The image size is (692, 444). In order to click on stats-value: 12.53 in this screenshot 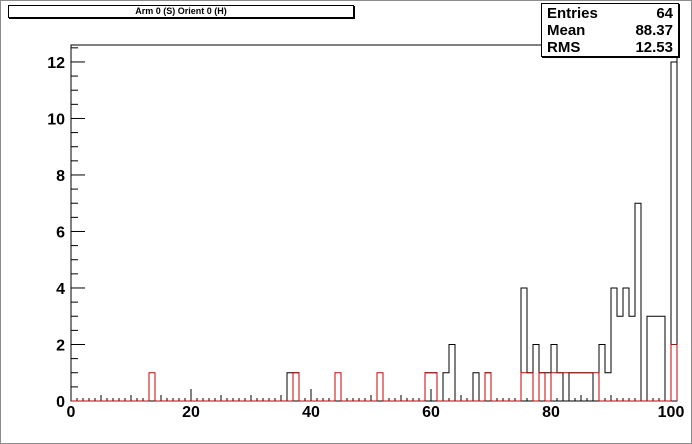, I will do `click(654, 47)`.